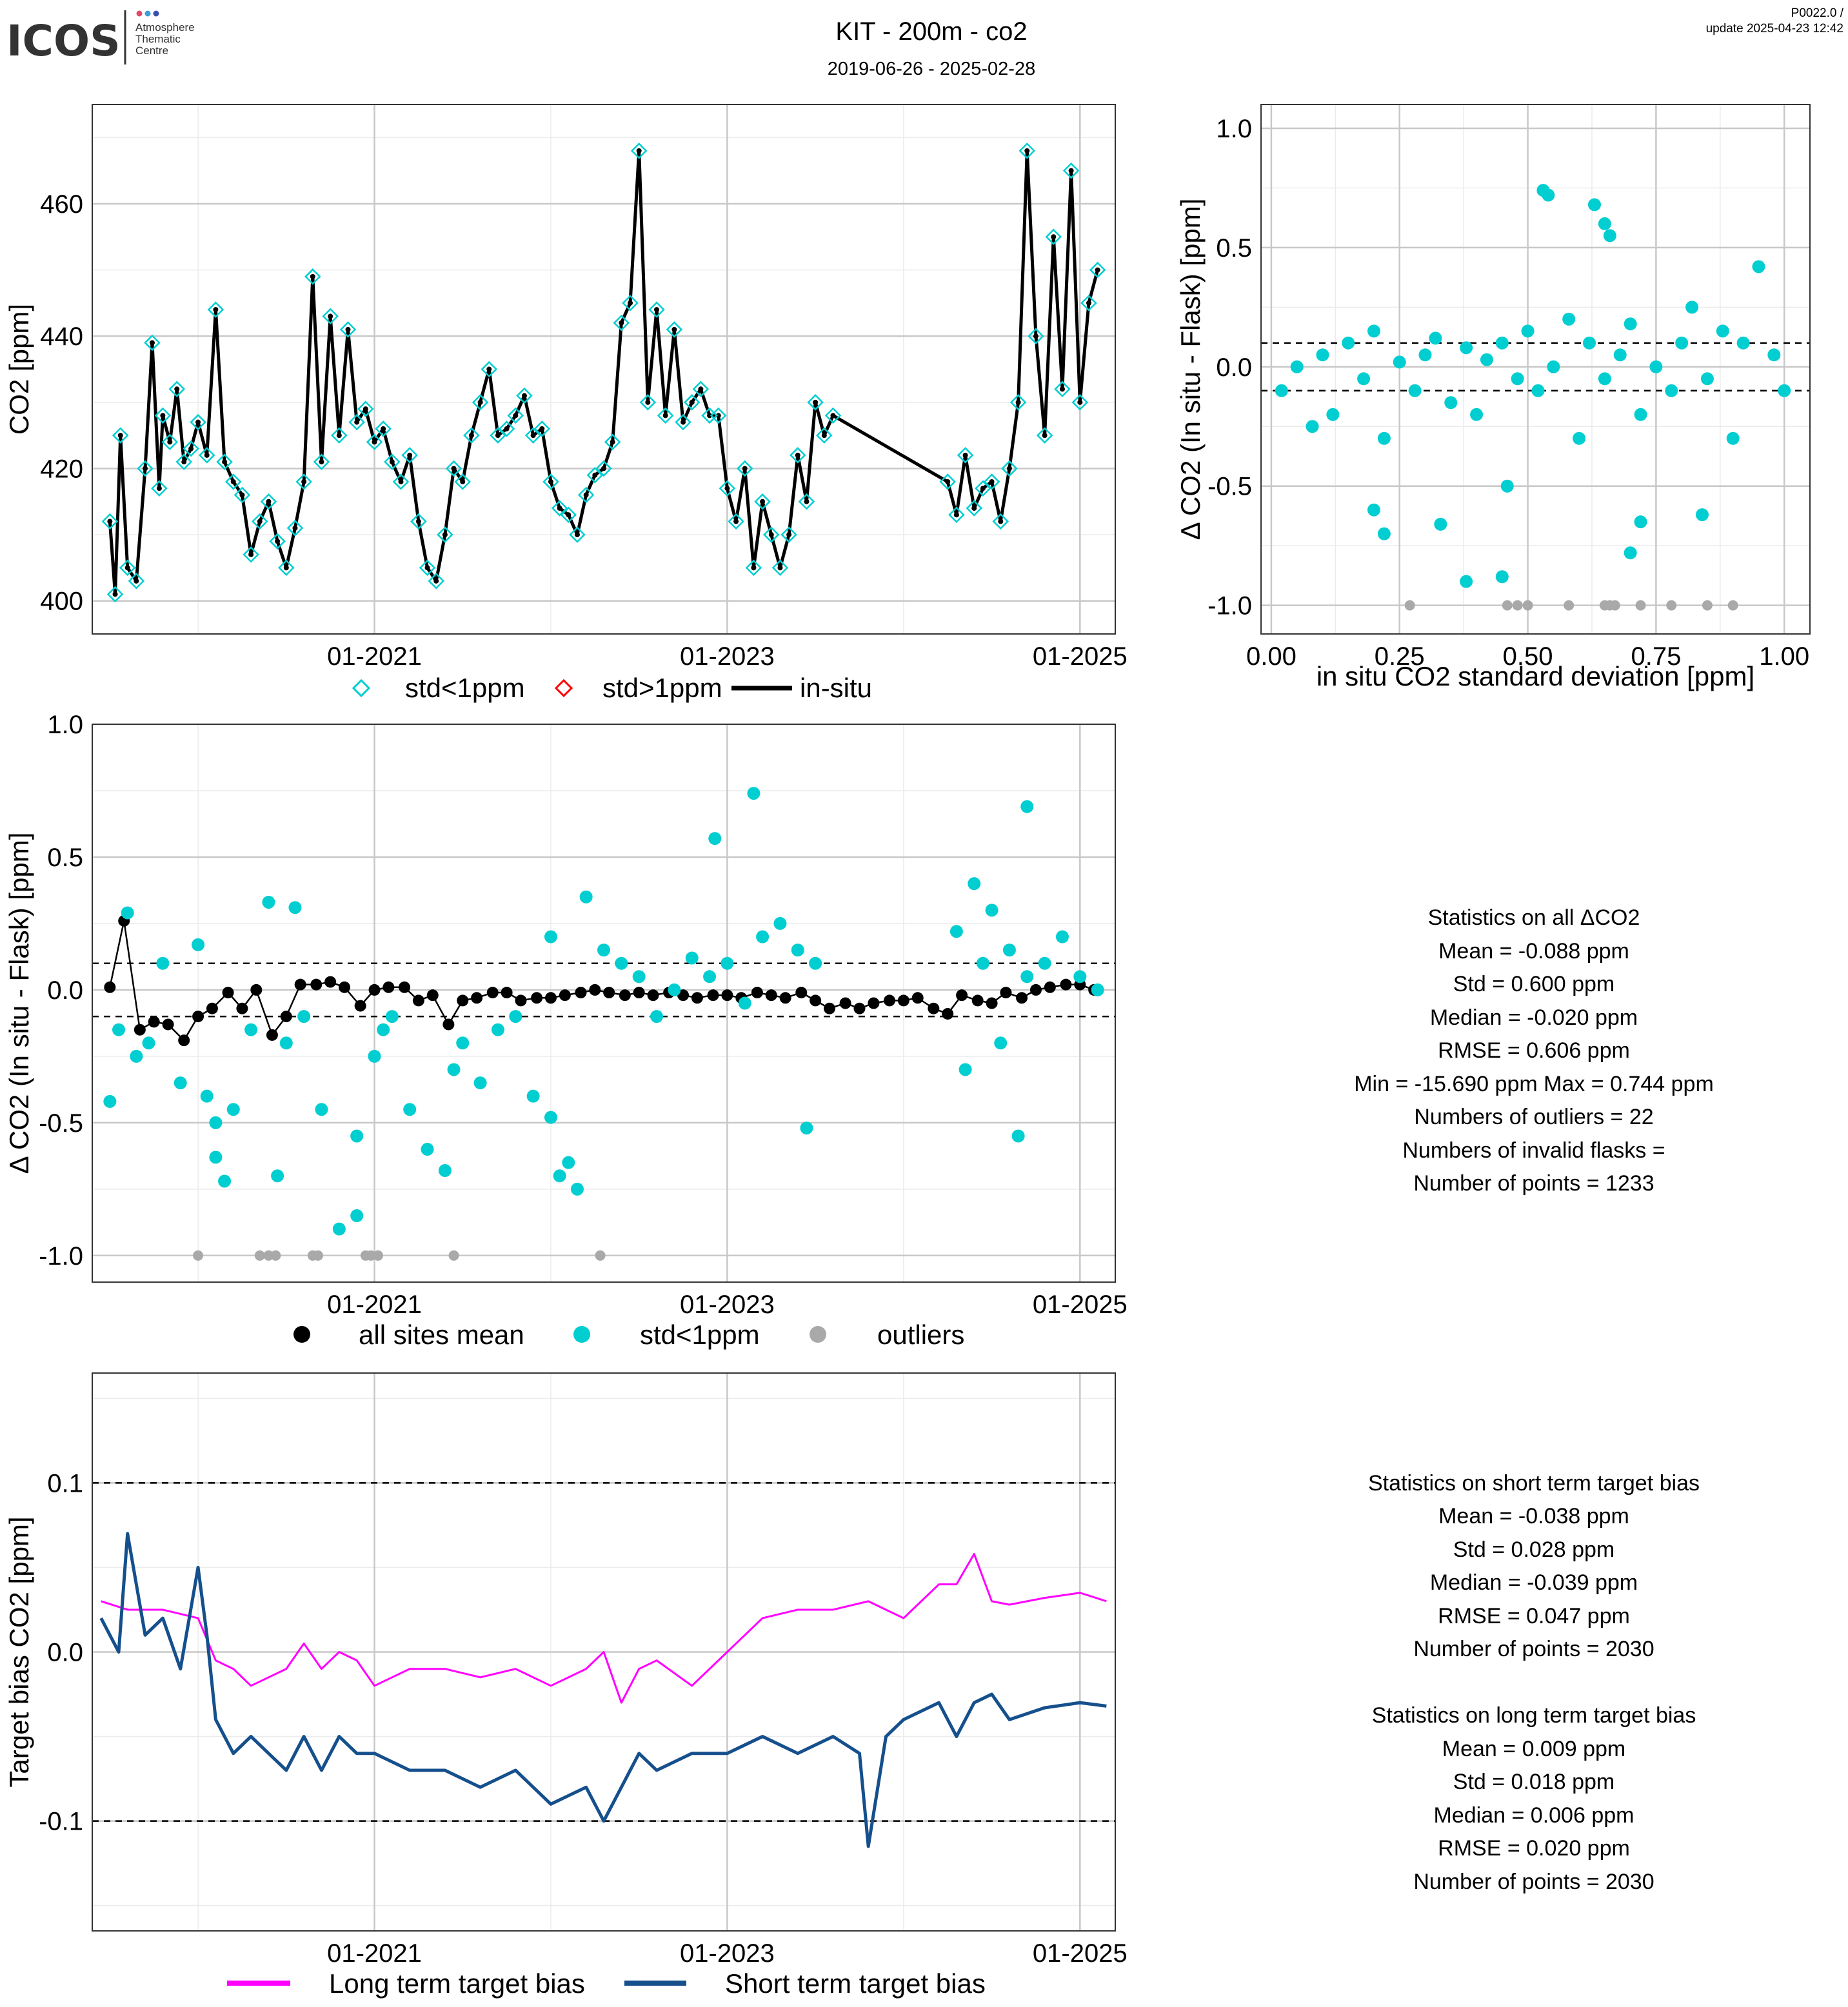  I want to click on stats-bias-line-9: Std = 0.018 ppm, so click(1534, 1782).